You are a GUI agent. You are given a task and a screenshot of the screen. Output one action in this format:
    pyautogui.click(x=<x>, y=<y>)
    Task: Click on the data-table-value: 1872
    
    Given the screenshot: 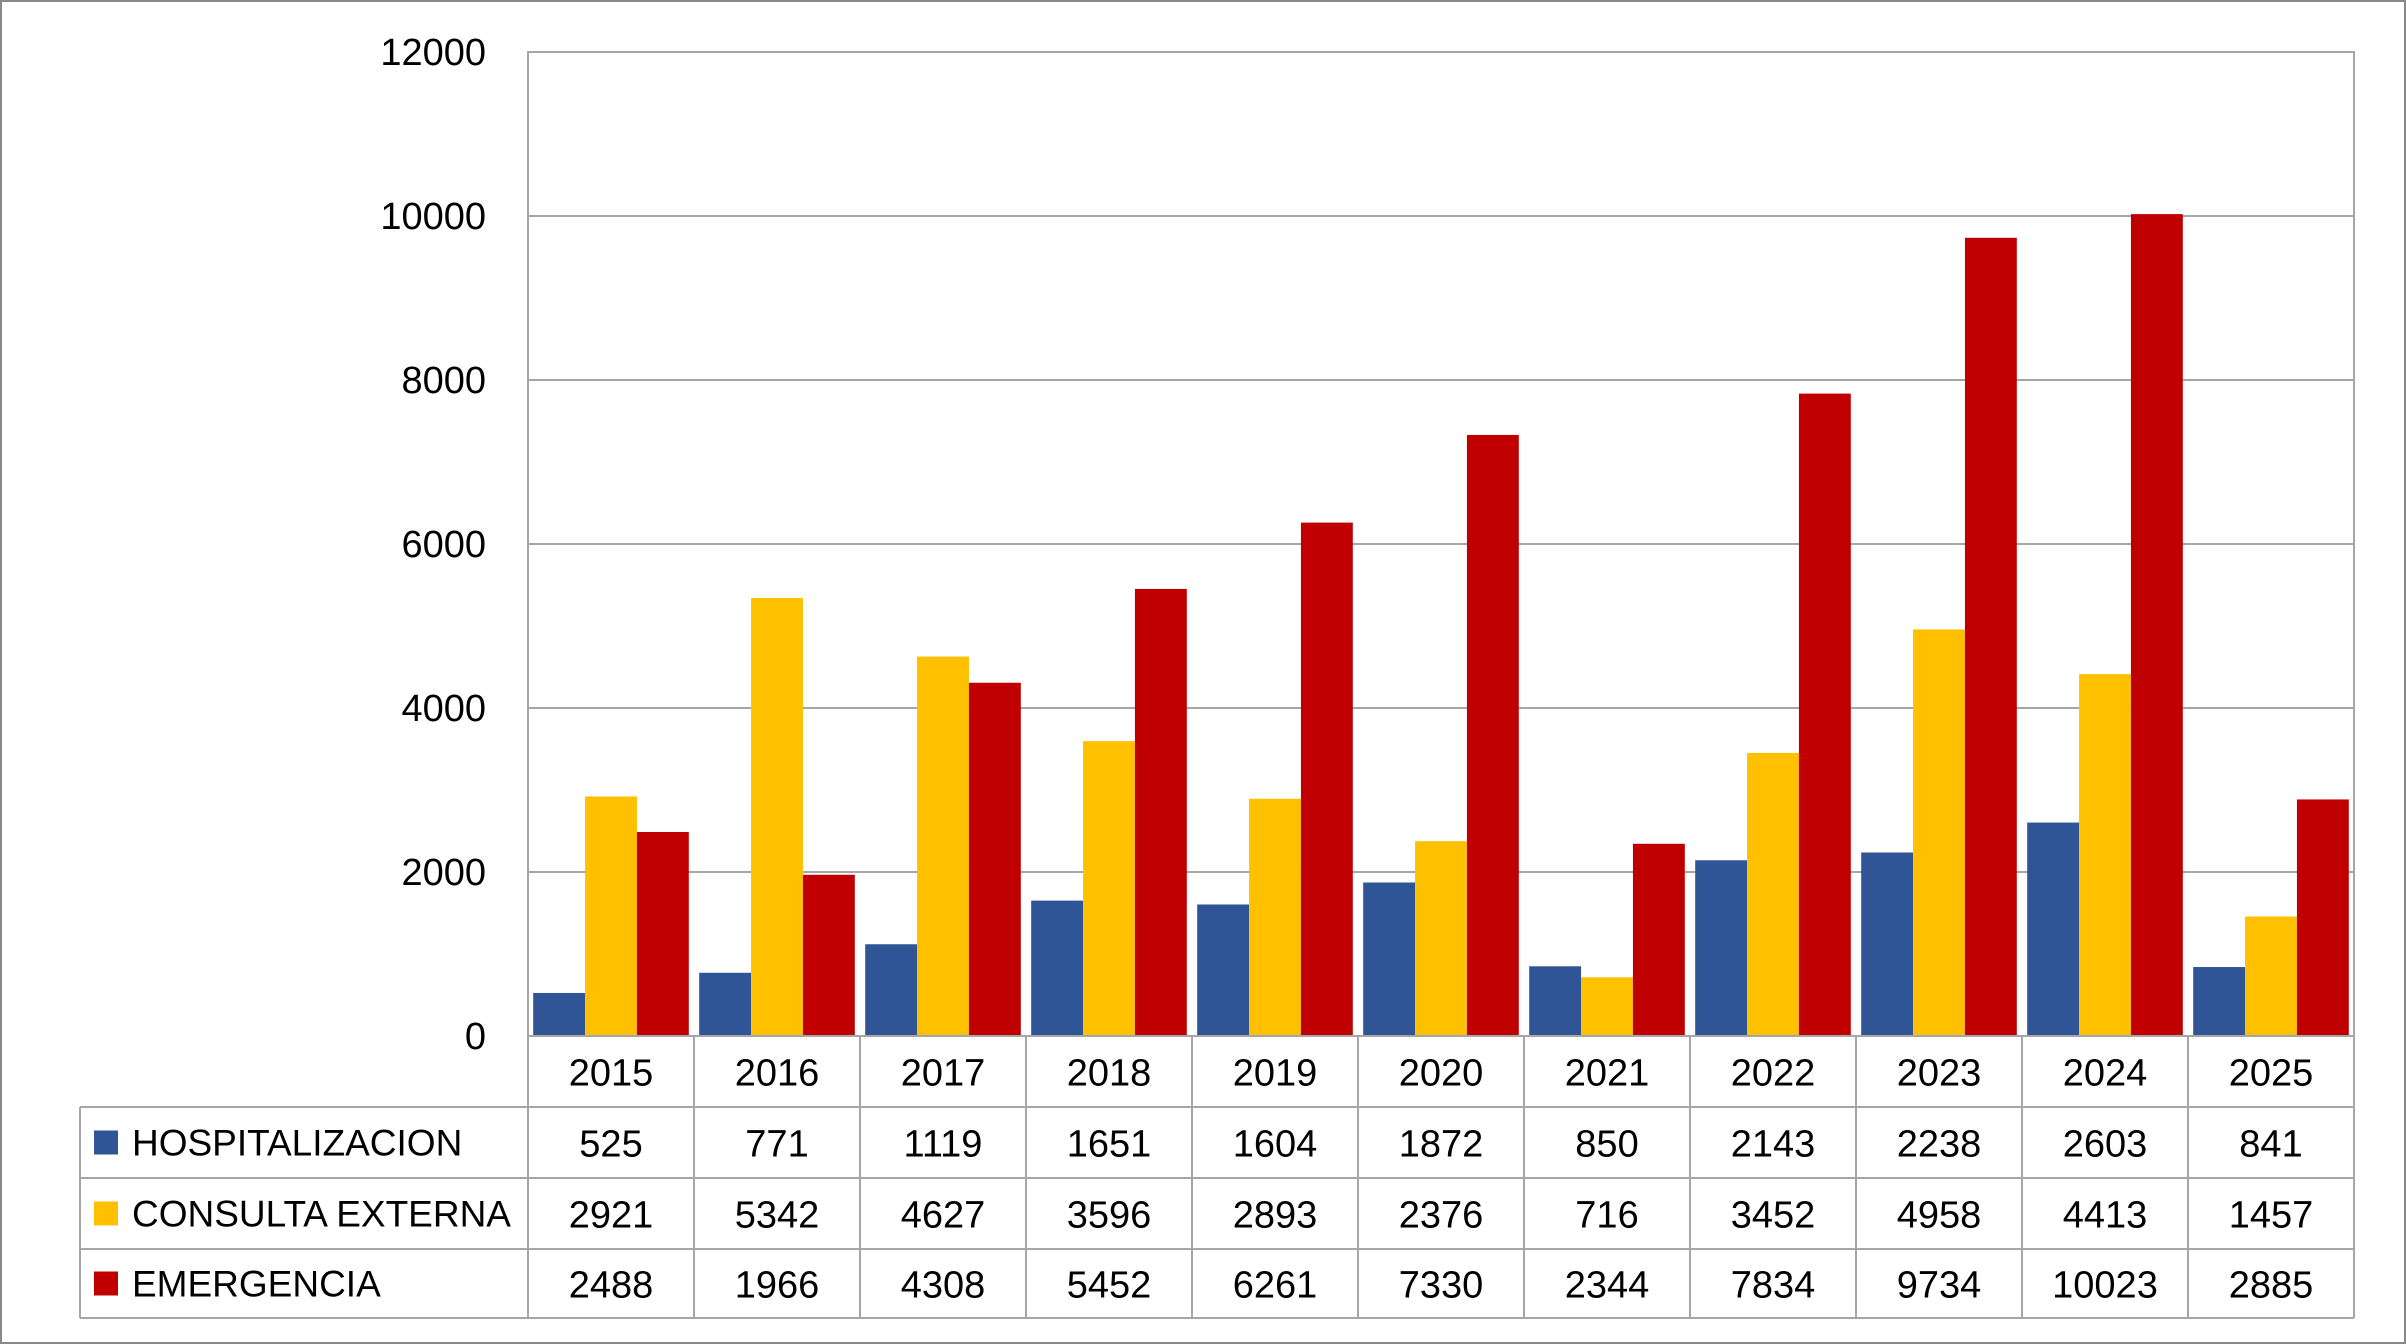 What is the action you would take?
    pyautogui.click(x=1441, y=1145)
    